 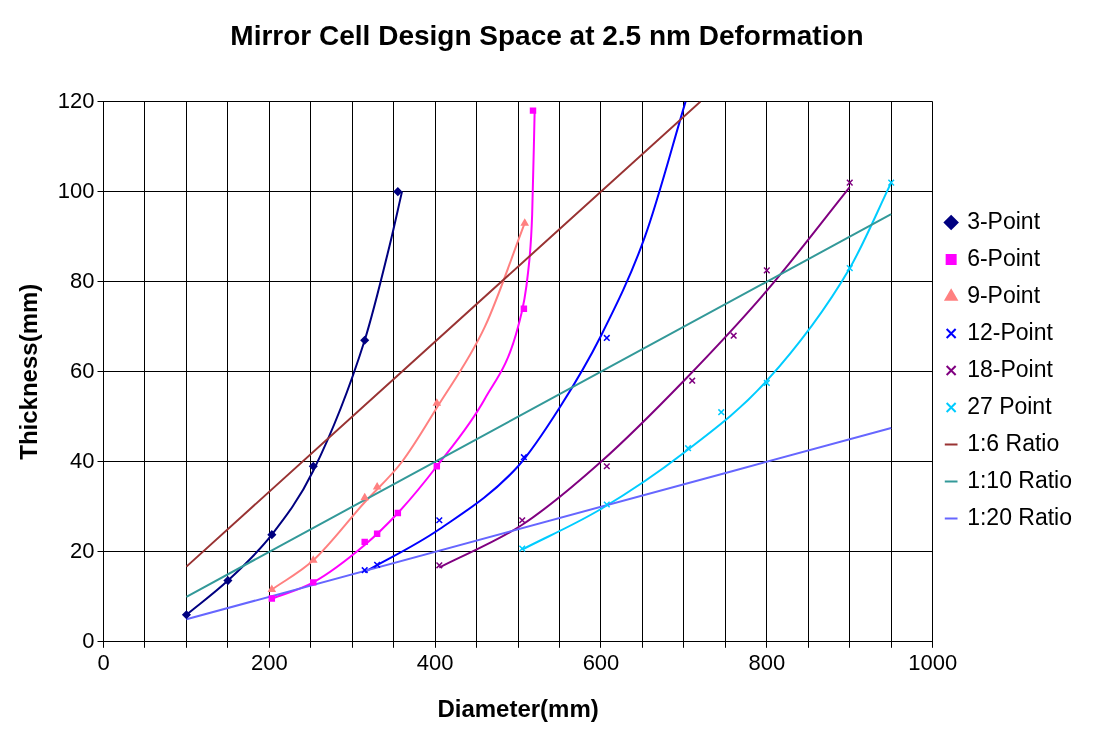 I want to click on legend-label: 9-Point, so click(x=1004, y=294).